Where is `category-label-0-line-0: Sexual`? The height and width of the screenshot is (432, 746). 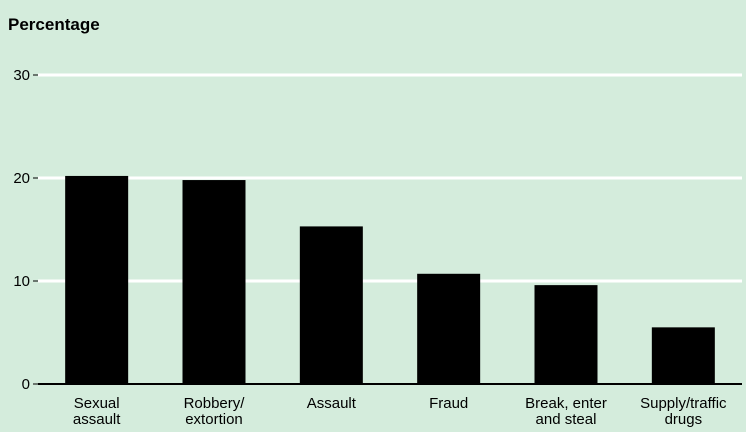
category-label-0-line-0: Sexual is located at coordinates (97, 403).